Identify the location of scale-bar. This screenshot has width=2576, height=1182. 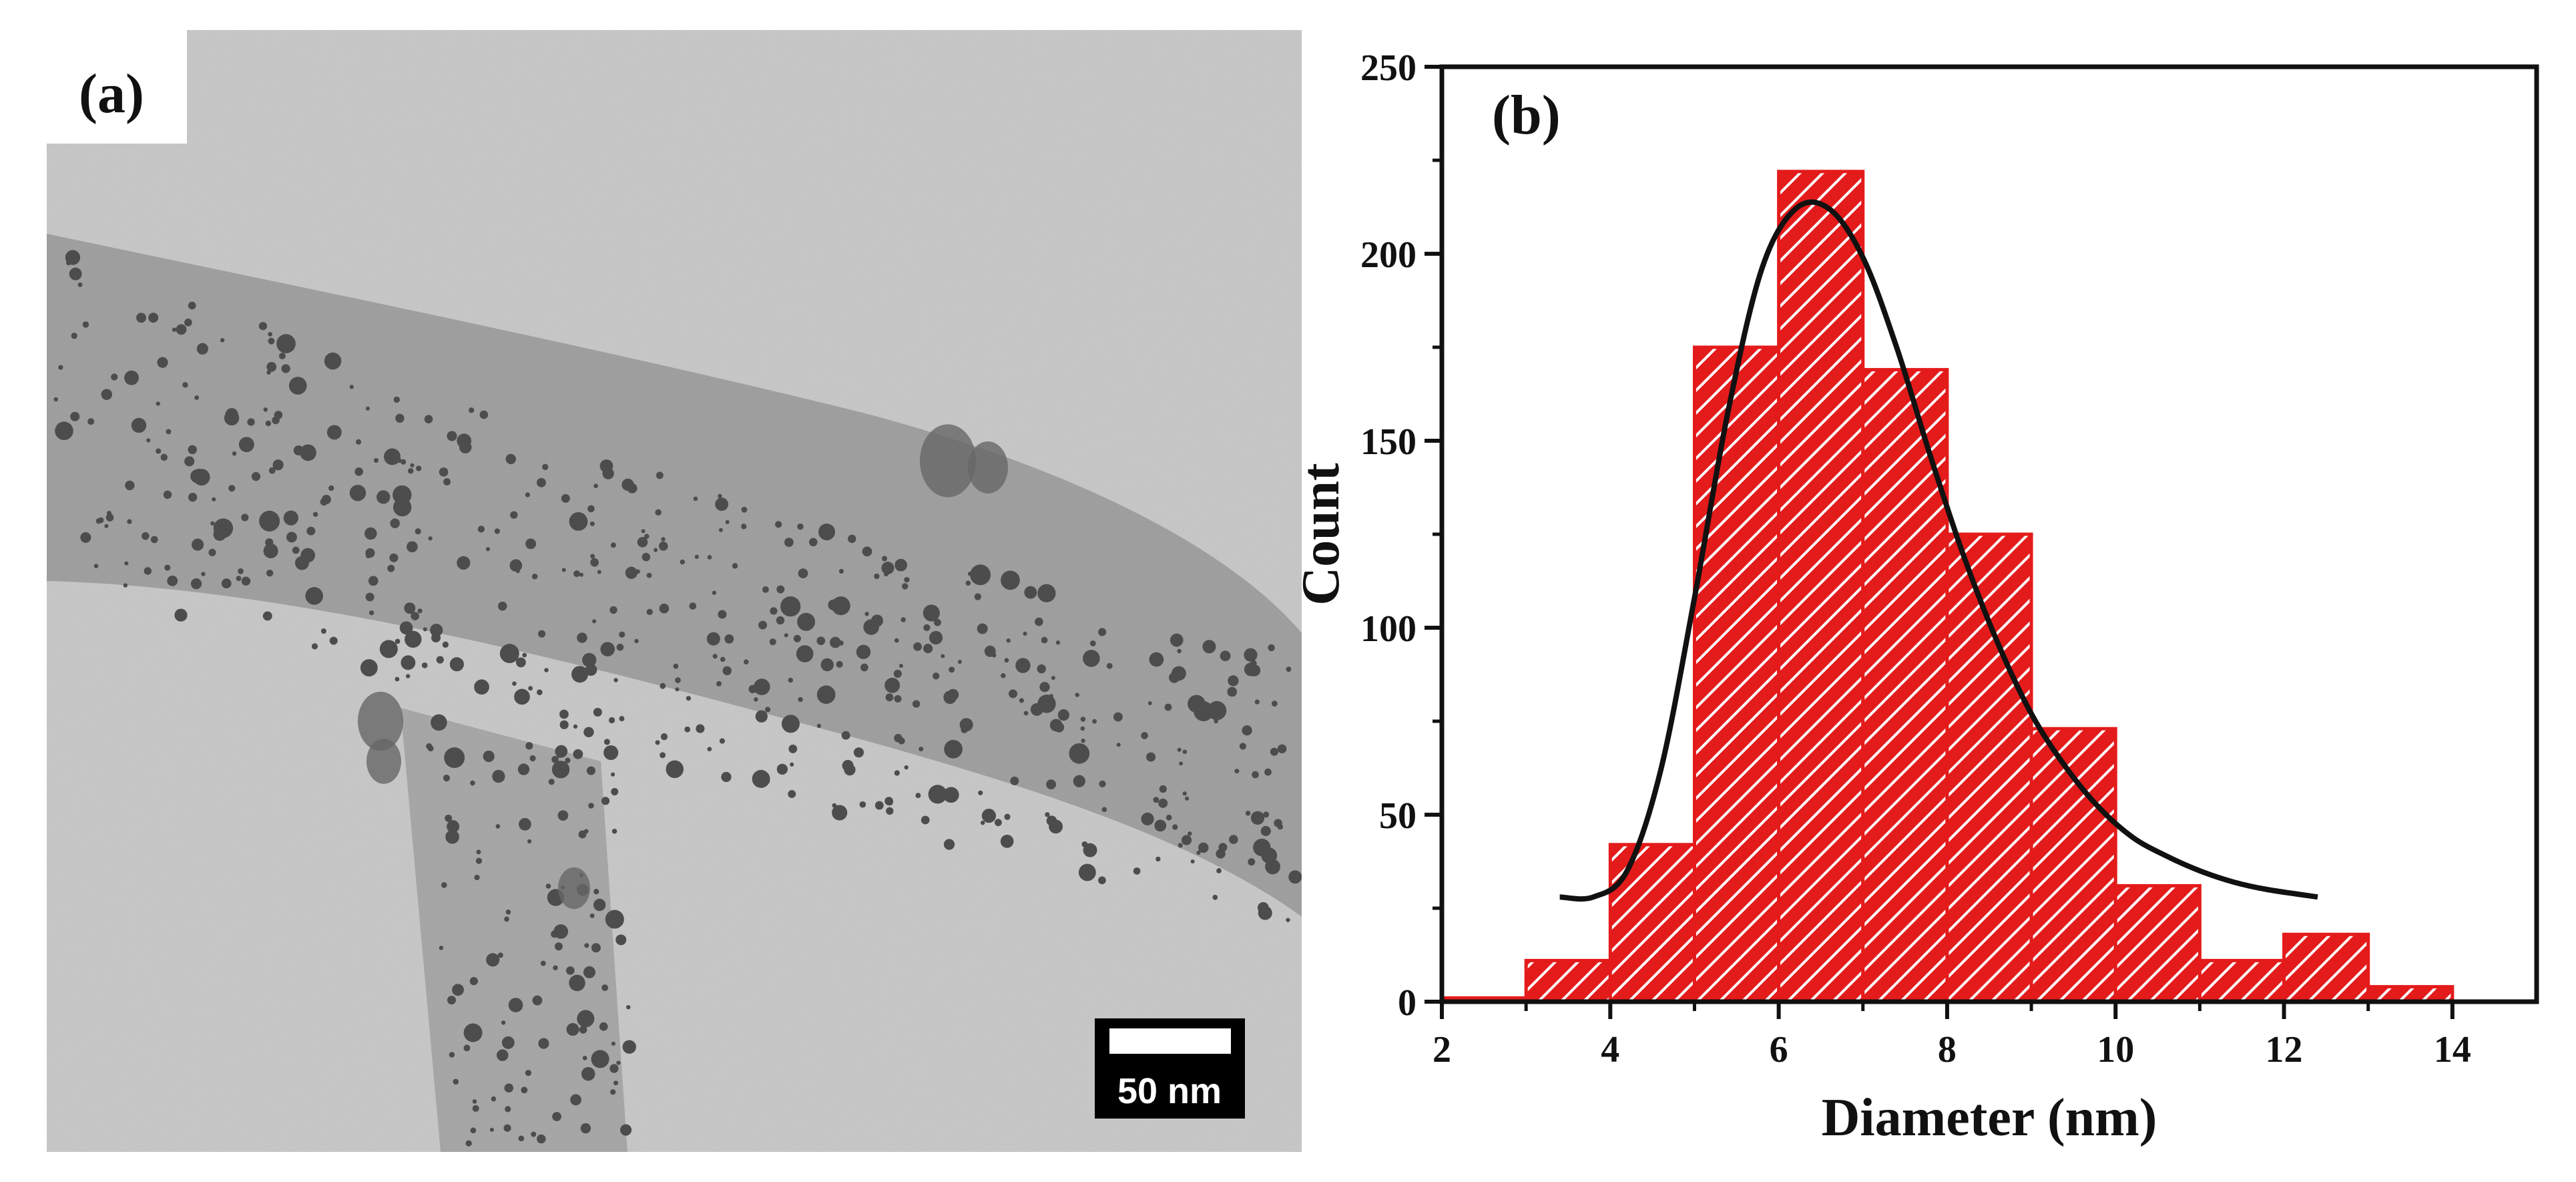
(1170, 1041).